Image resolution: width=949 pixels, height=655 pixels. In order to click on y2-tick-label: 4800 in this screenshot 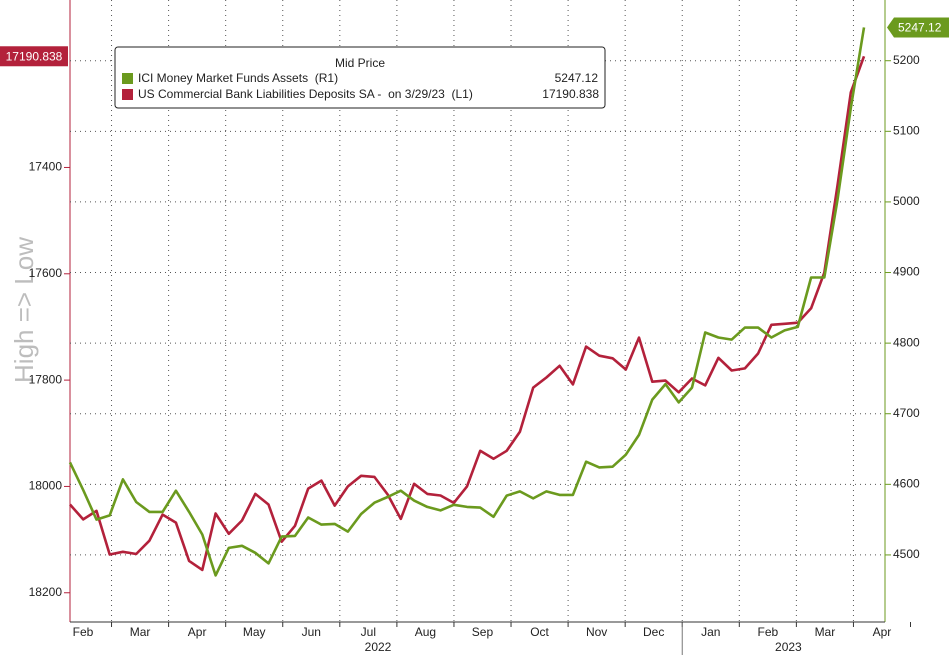, I will do `click(906, 342)`.